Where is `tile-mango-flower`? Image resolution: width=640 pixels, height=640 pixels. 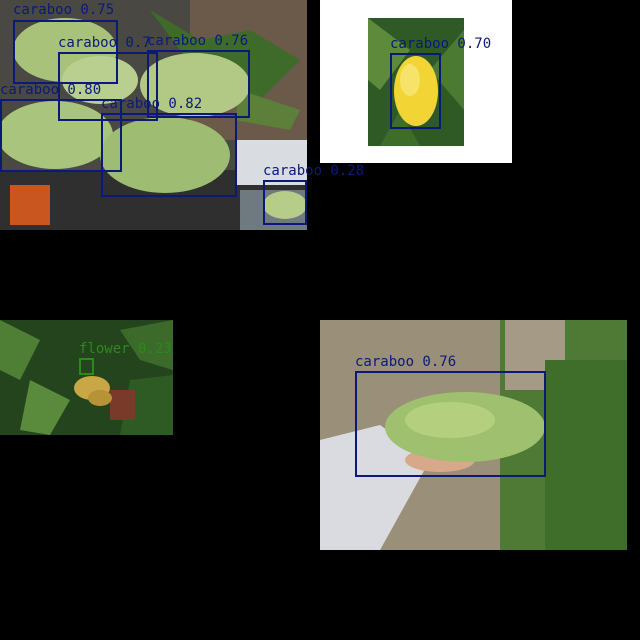
tile-mango-flower is located at coordinates (86, 377).